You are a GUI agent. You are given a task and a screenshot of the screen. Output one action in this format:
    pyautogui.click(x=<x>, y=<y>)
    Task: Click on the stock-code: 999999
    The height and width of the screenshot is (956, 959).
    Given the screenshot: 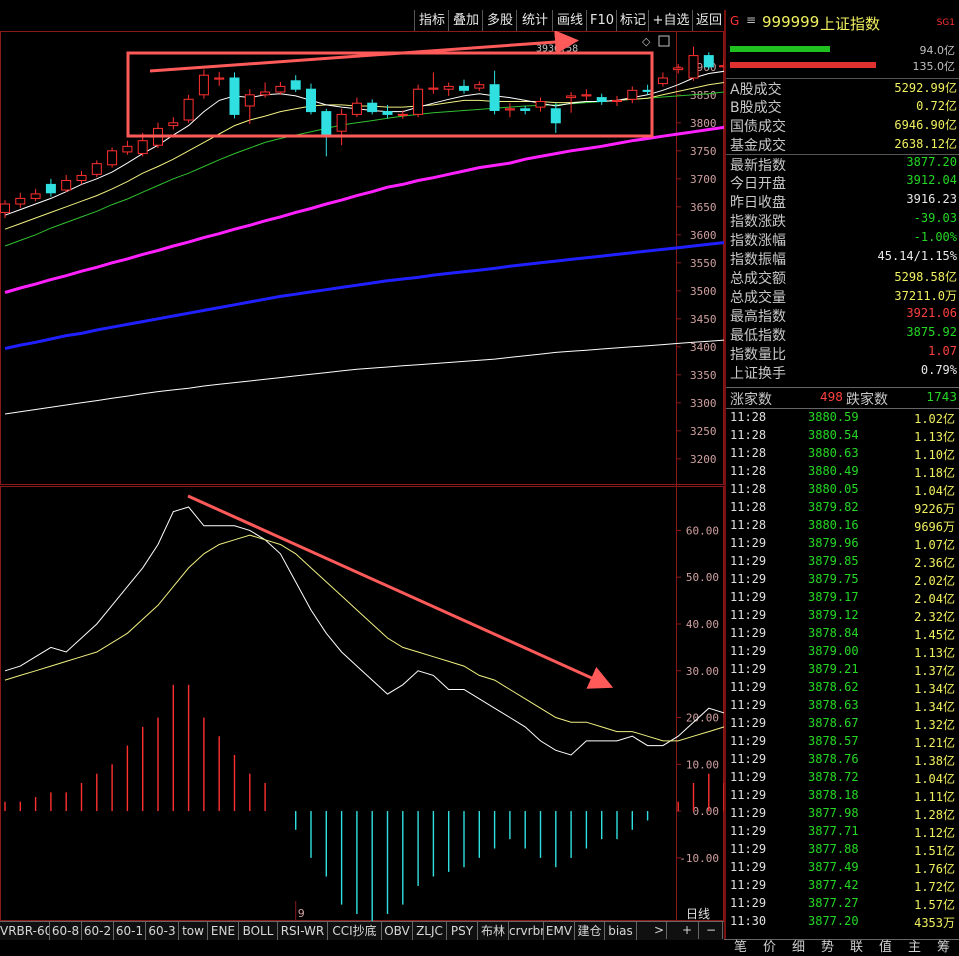 What is the action you would take?
    pyautogui.click(x=791, y=22)
    